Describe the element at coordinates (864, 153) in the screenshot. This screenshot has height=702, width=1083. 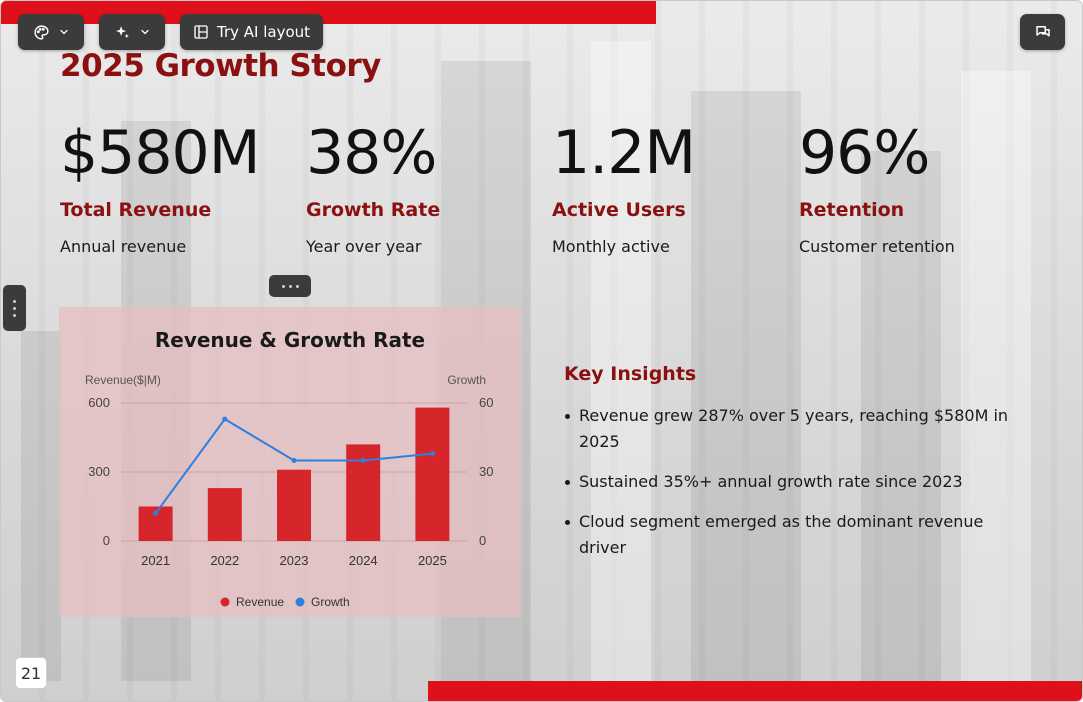
I see `stat-value: 96%` at that location.